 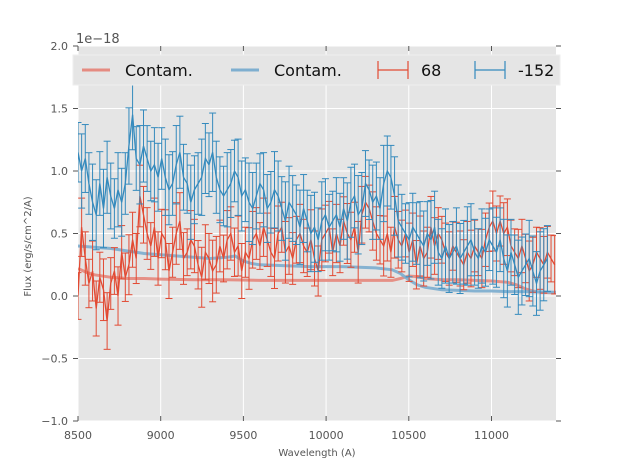 I want to click on x-tick-label: 10000, so click(x=326, y=435).